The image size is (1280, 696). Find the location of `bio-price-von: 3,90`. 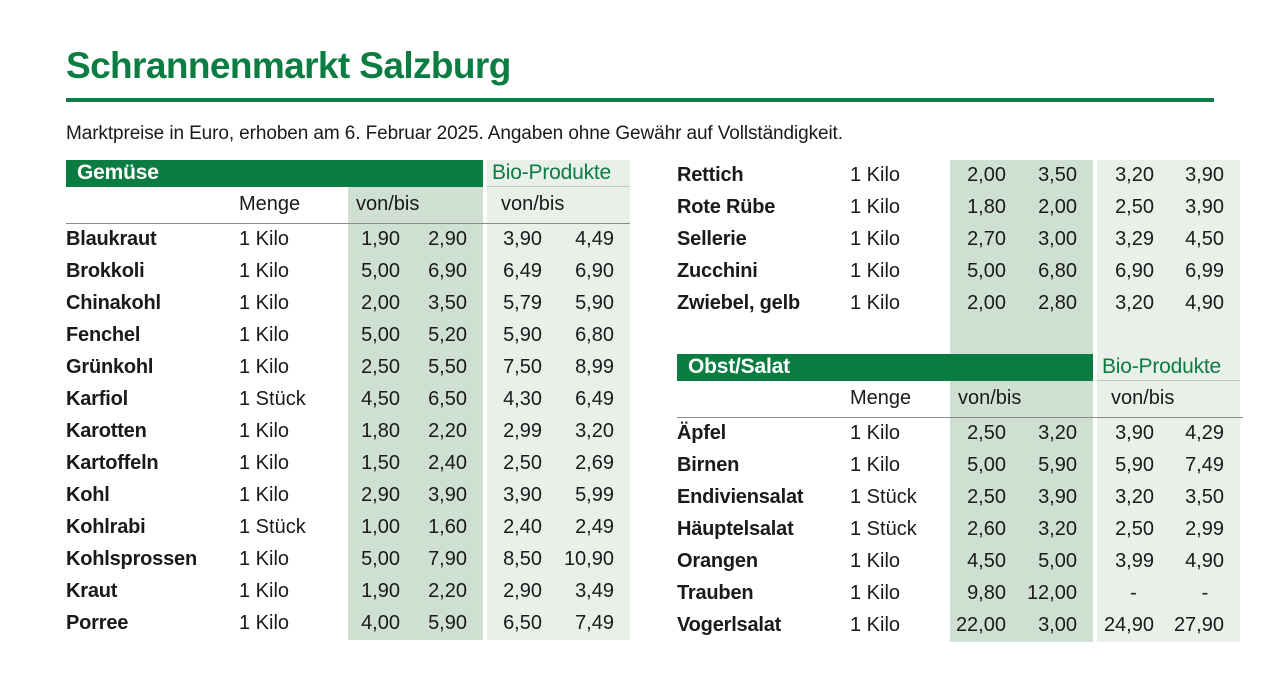

bio-price-von: 3,90 is located at coordinates (522, 495).